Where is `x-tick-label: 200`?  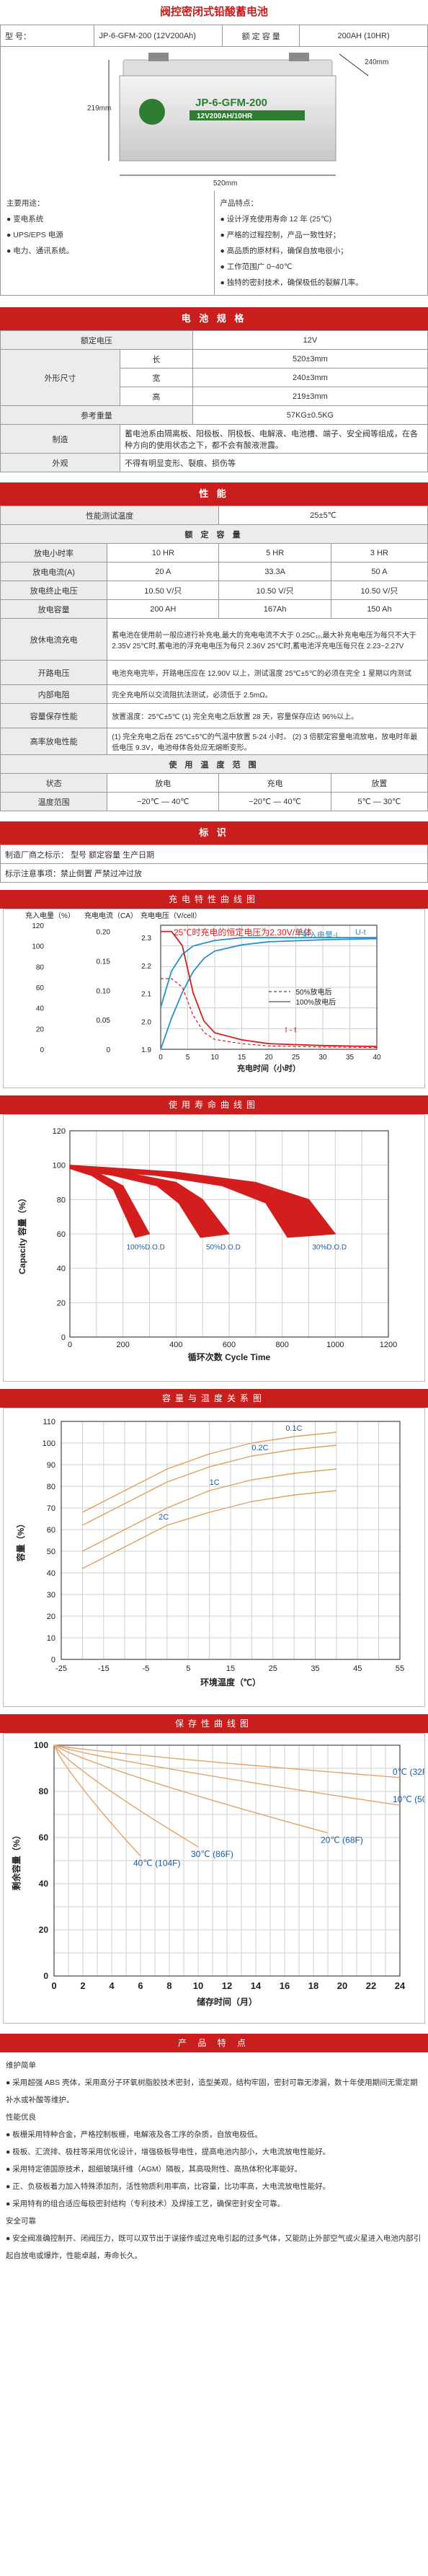
x-tick-label: 200 is located at coordinates (122, 1345).